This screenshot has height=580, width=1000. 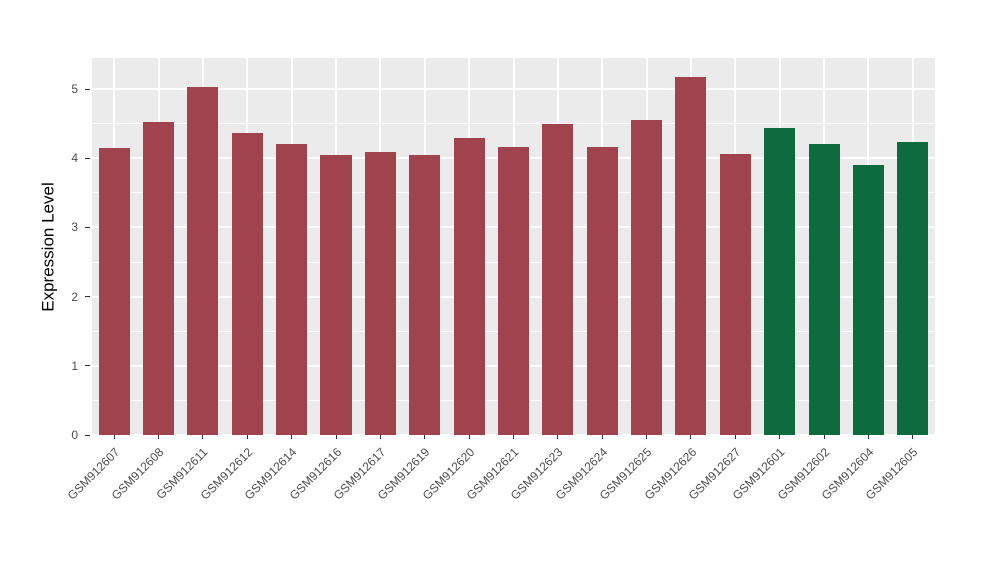 What do you see at coordinates (74, 158) in the screenshot?
I see `y-tick-label: 4` at bounding box center [74, 158].